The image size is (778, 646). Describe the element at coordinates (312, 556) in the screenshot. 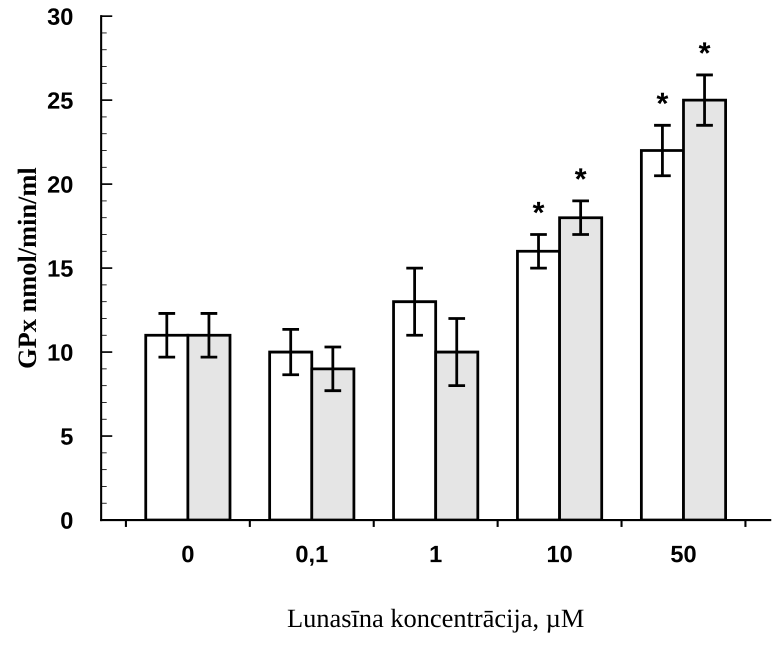

I see `x-tick-label: 0,1` at that location.